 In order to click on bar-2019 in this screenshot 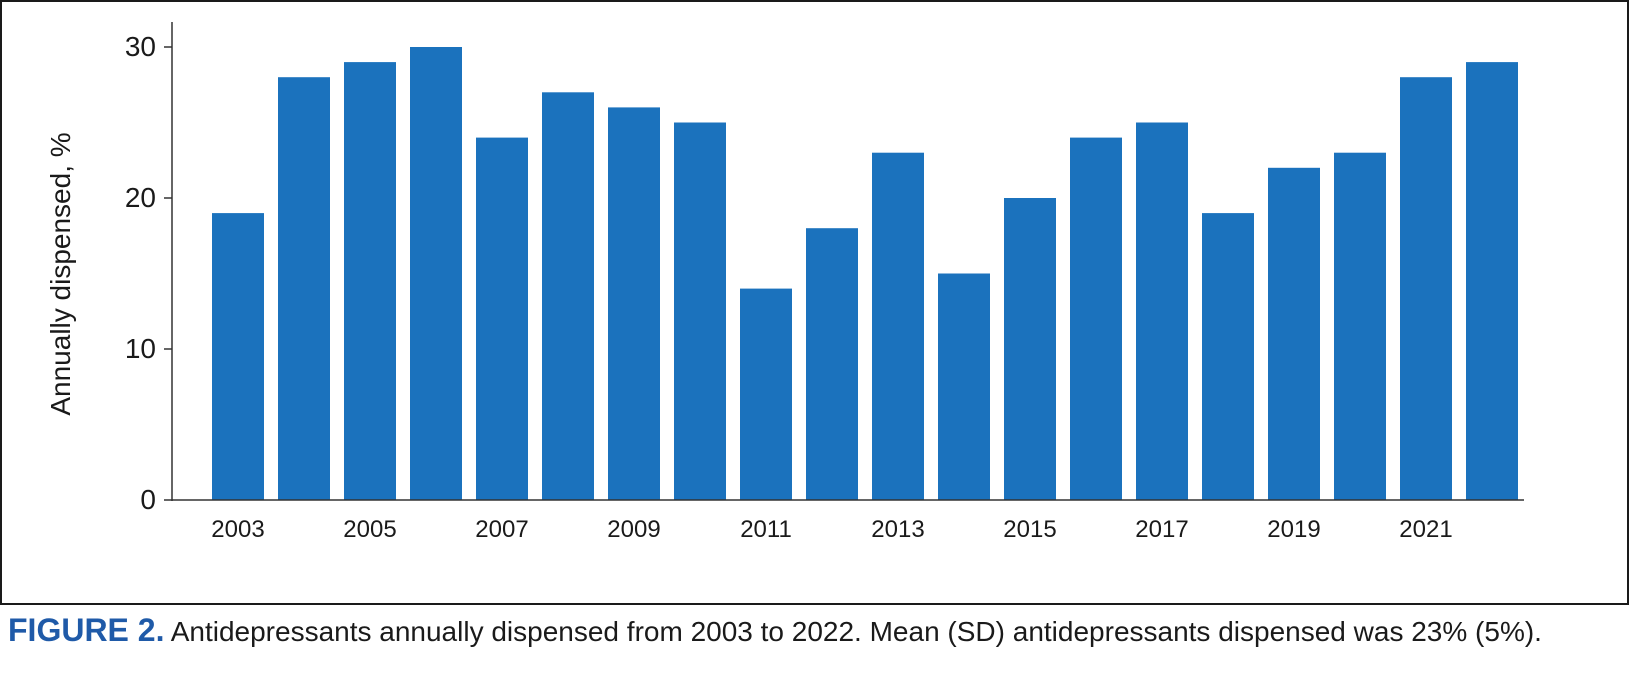, I will do `click(1294, 334)`.